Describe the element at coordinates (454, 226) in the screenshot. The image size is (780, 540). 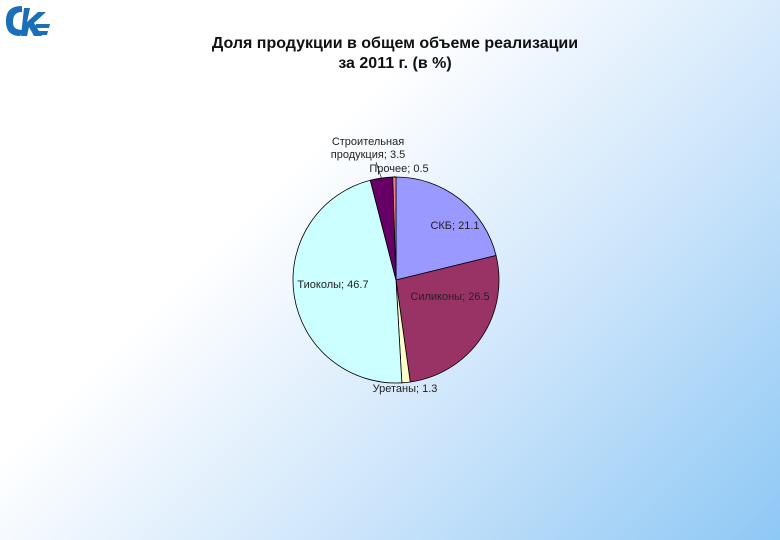
I see `data-label: СКБ; 21.1` at that location.